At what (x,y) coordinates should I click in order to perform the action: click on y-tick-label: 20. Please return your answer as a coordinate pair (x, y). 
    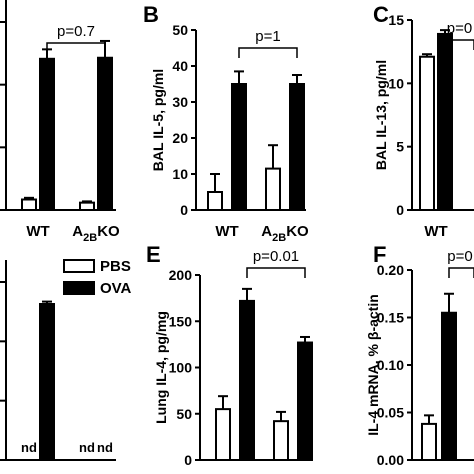
    Looking at the image, I should click on (180, 138).